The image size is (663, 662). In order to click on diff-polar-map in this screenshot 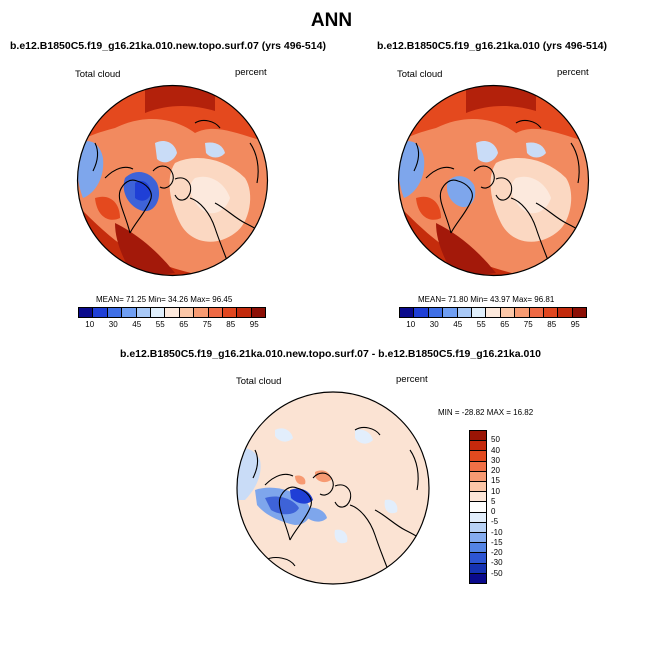, I will do `click(333, 488)`.